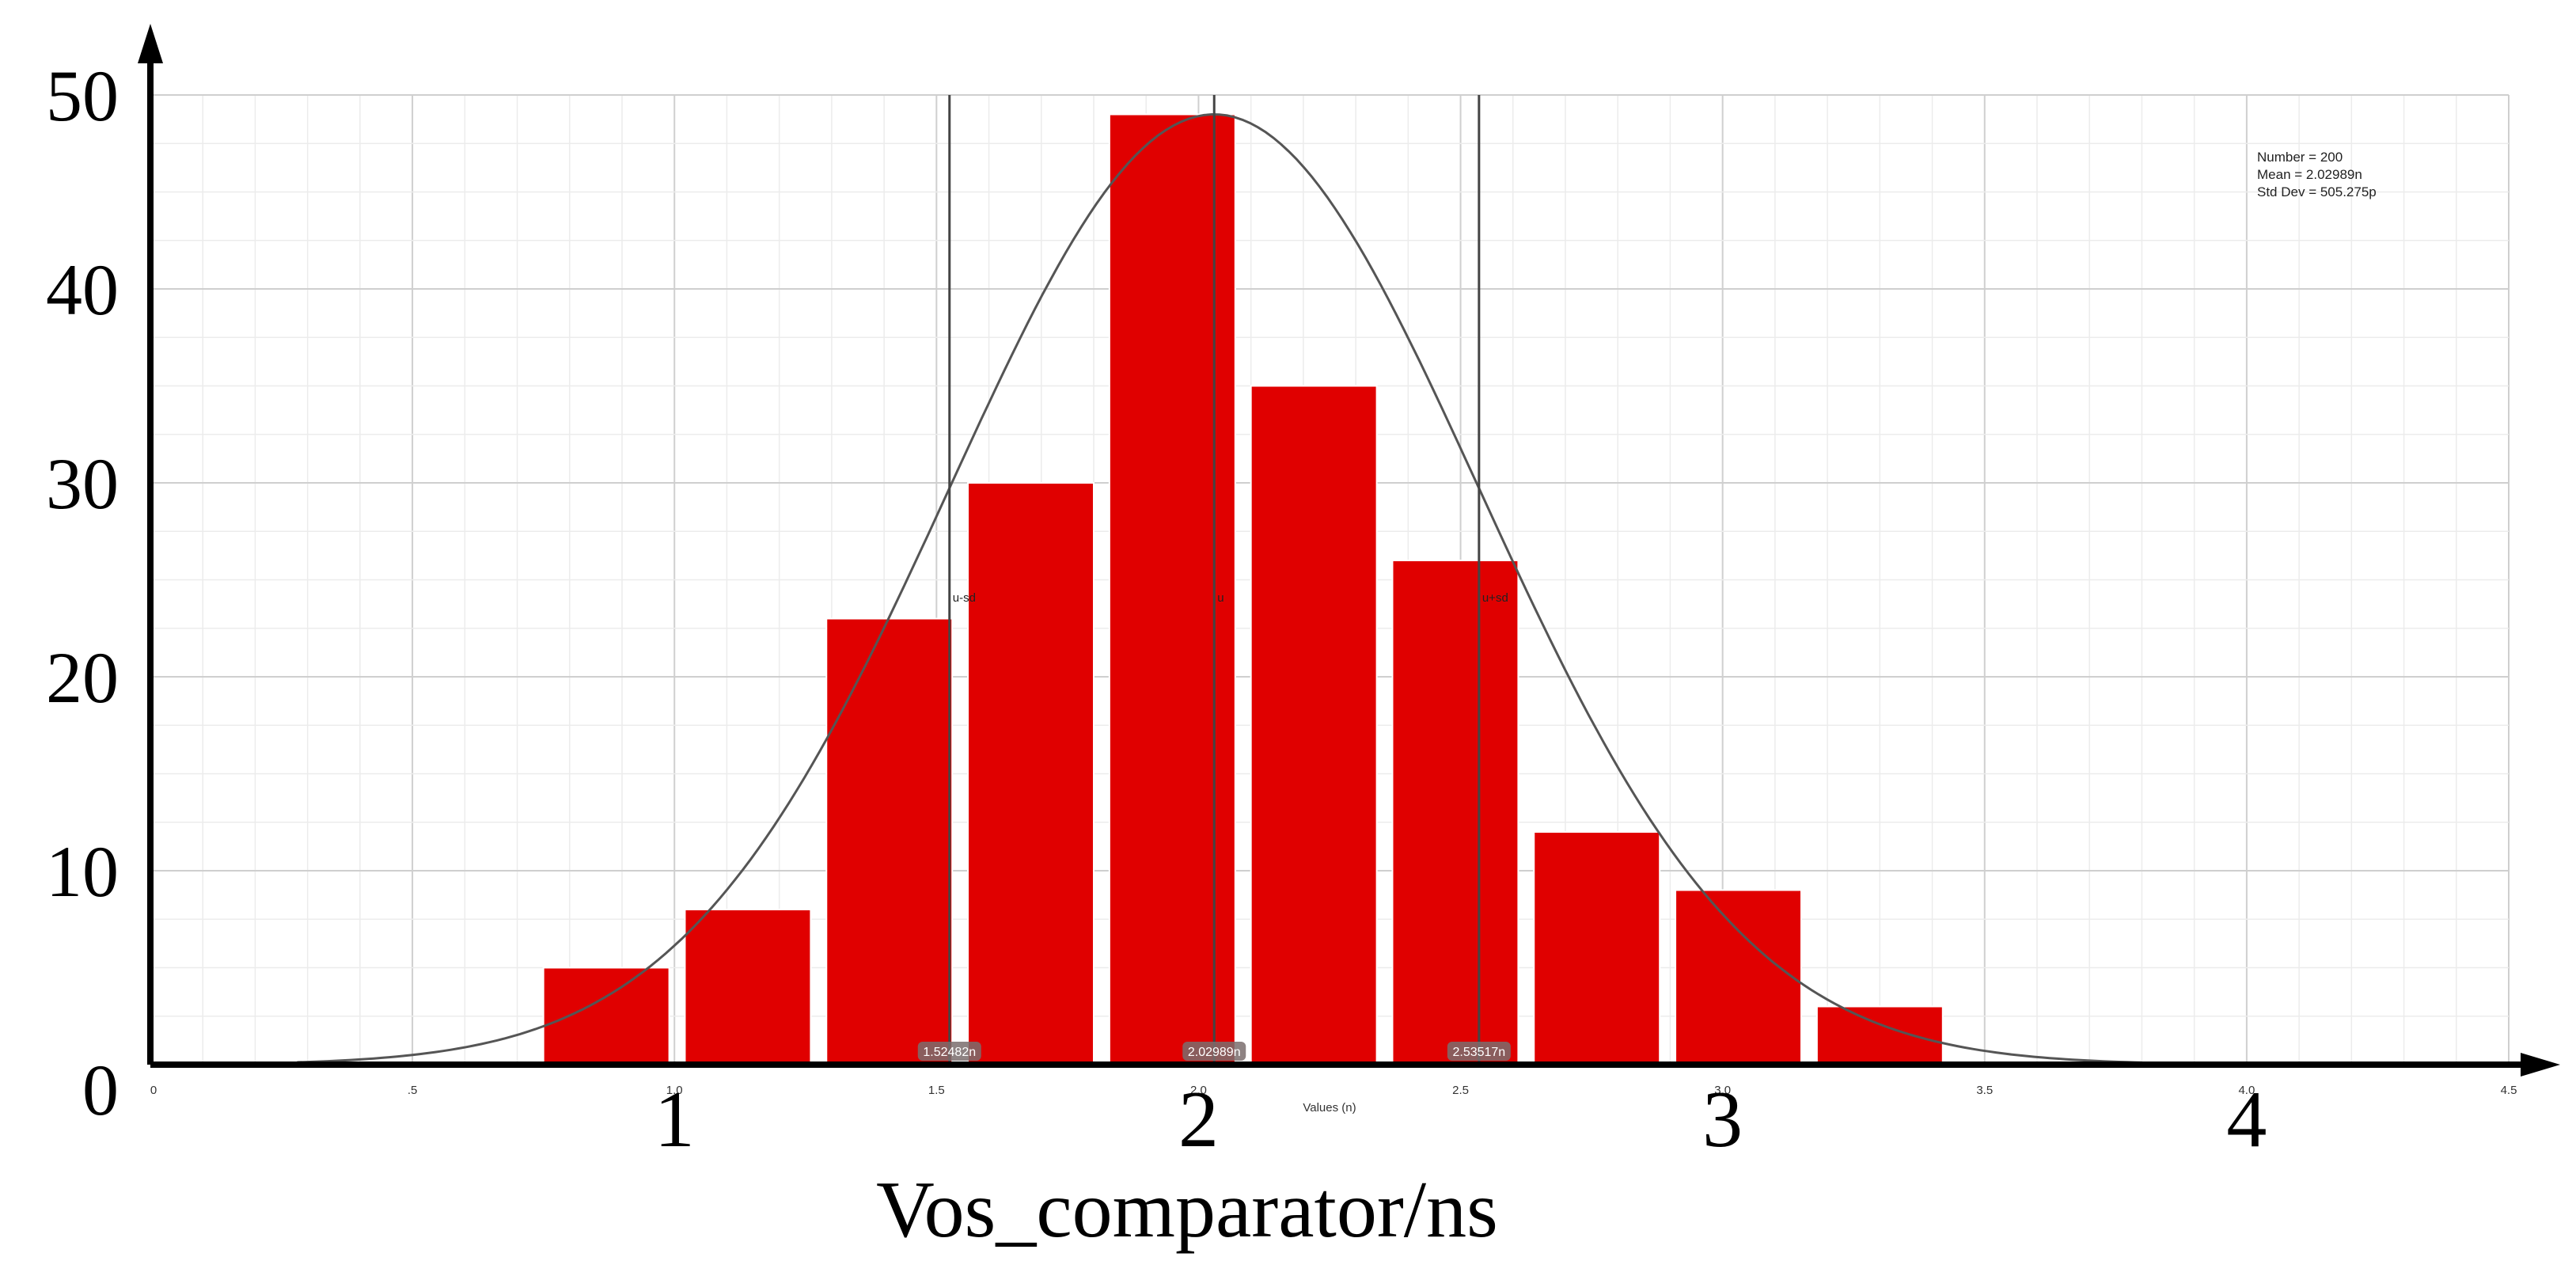  Describe the element at coordinates (82, 290) in the screenshot. I see `y-tick-label: 40` at that location.